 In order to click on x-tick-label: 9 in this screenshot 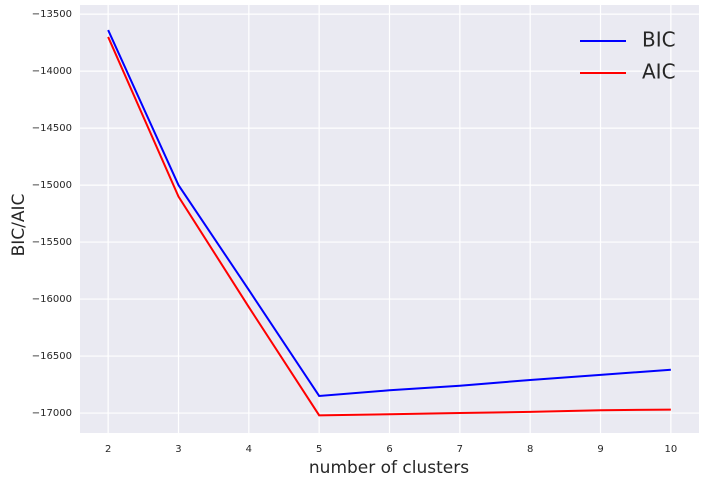, I will do `click(600, 449)`.